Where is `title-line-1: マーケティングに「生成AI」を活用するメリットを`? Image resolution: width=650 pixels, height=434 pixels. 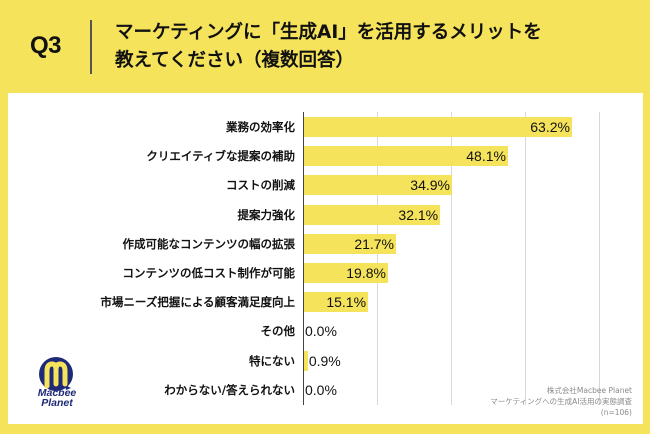 title-line-1: マーケティングに「生成AI」を活用するメリットを is located at coordinates (328, 32).